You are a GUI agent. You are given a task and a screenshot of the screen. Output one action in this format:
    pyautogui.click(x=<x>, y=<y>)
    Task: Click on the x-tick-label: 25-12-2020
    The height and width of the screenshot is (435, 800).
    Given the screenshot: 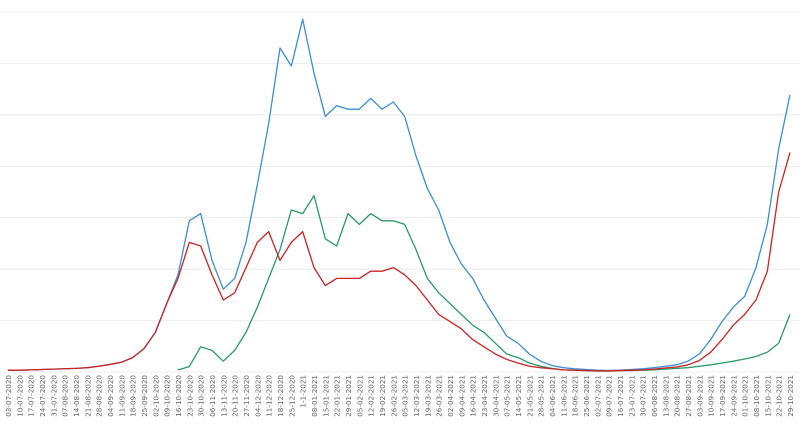 What is the action you would take?
    pyautogui.click(x=291, y=396)
    